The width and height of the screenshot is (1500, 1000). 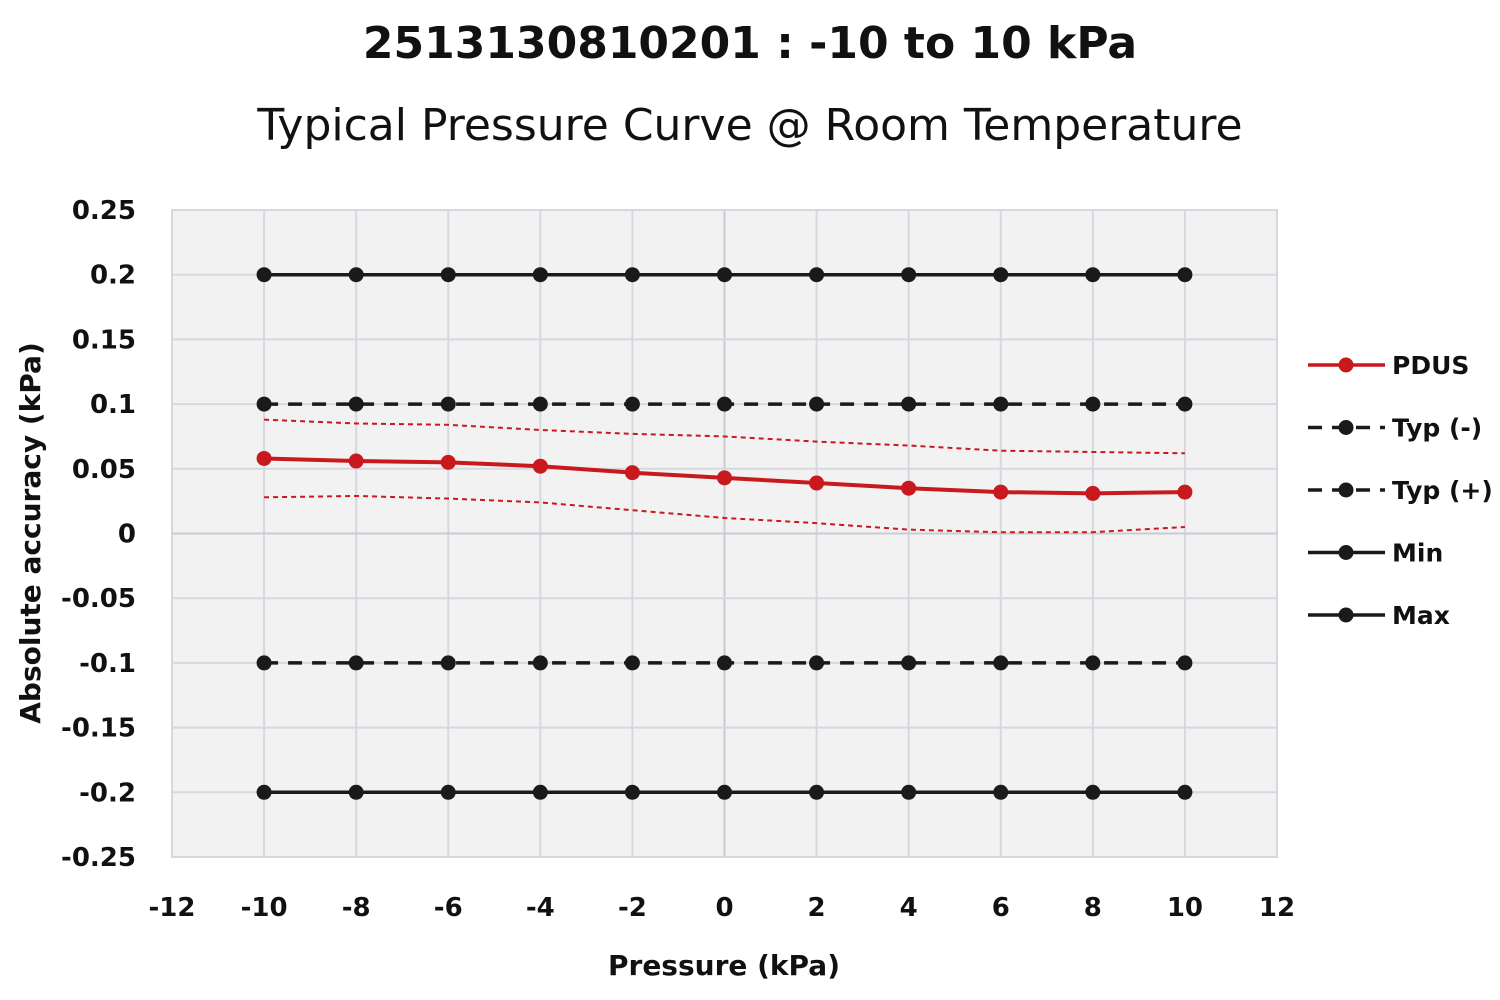 What do you see at coordinates (264, 908) in the screenshot?
I see `x-tick-label: -10` at bounding box center [264, 908].